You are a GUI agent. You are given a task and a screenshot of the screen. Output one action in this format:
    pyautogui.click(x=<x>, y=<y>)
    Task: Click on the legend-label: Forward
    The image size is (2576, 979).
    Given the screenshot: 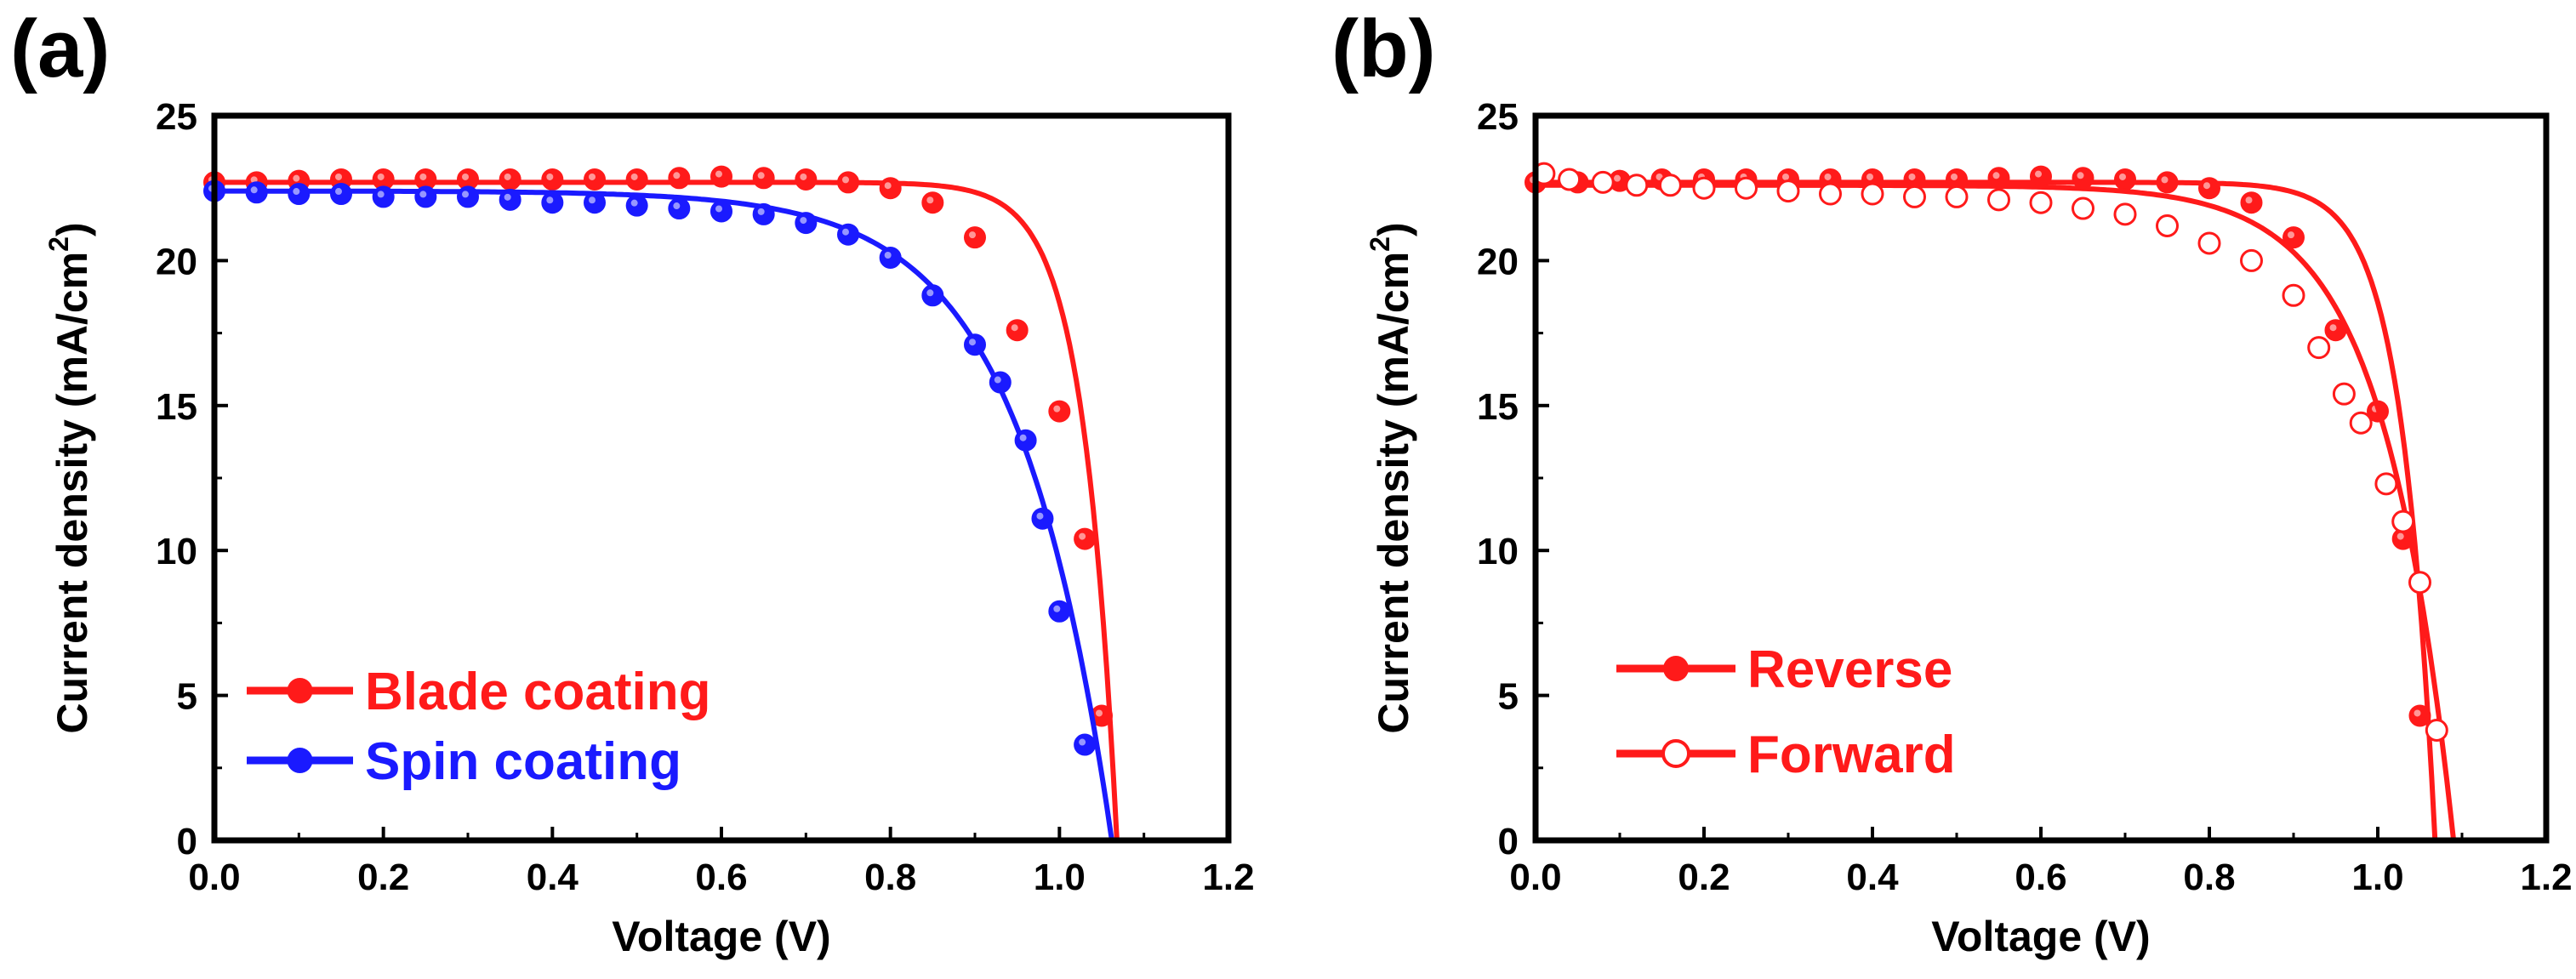 What is the action you would take?
    pyautogui.click(x=1851, y=755)
    